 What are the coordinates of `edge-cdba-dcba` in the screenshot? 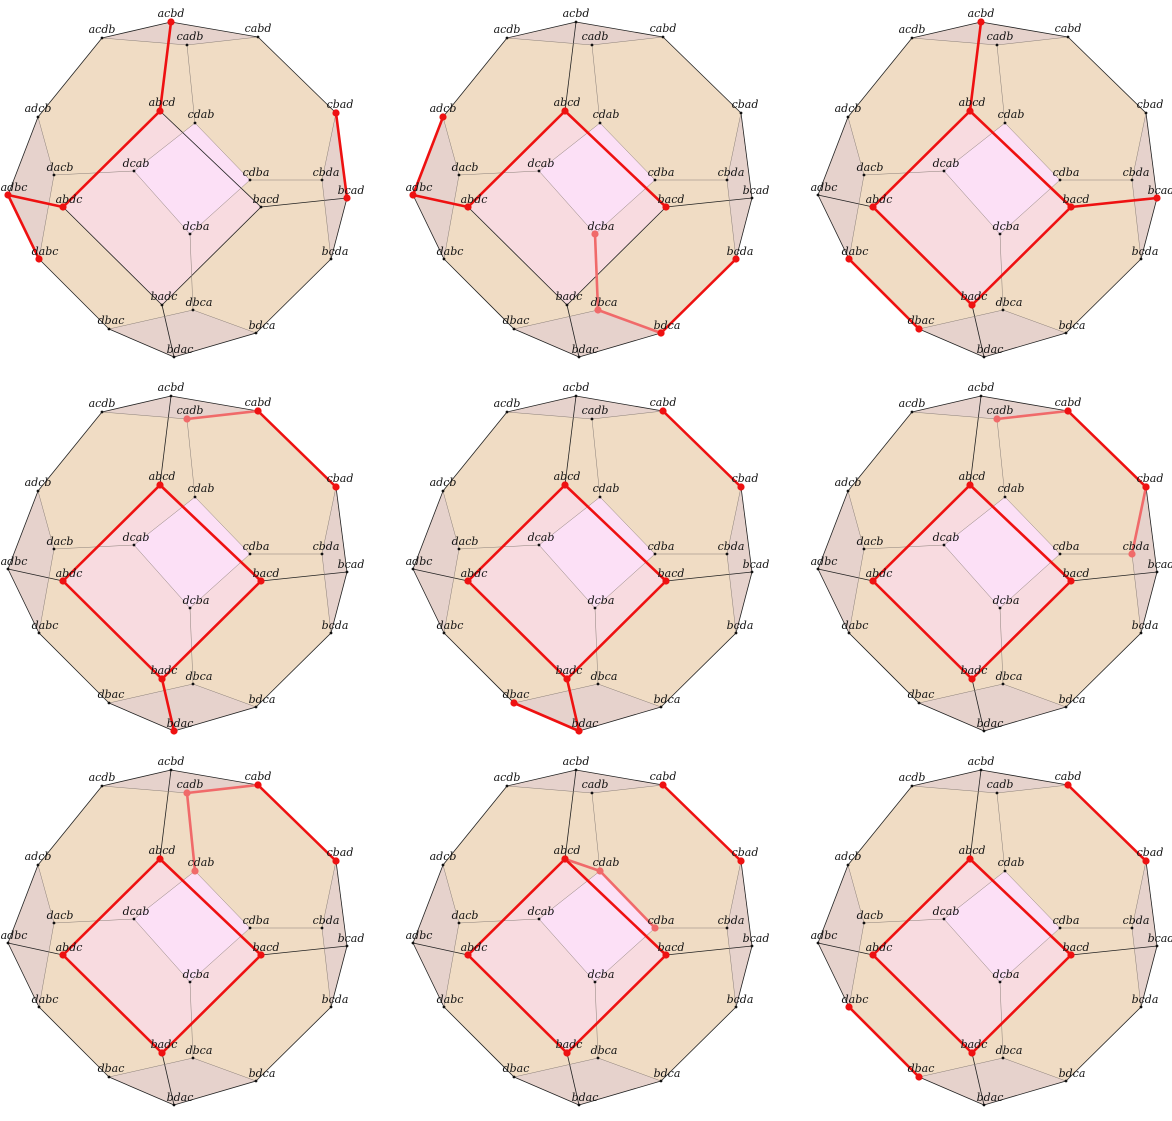 It's located at (1030, 955).